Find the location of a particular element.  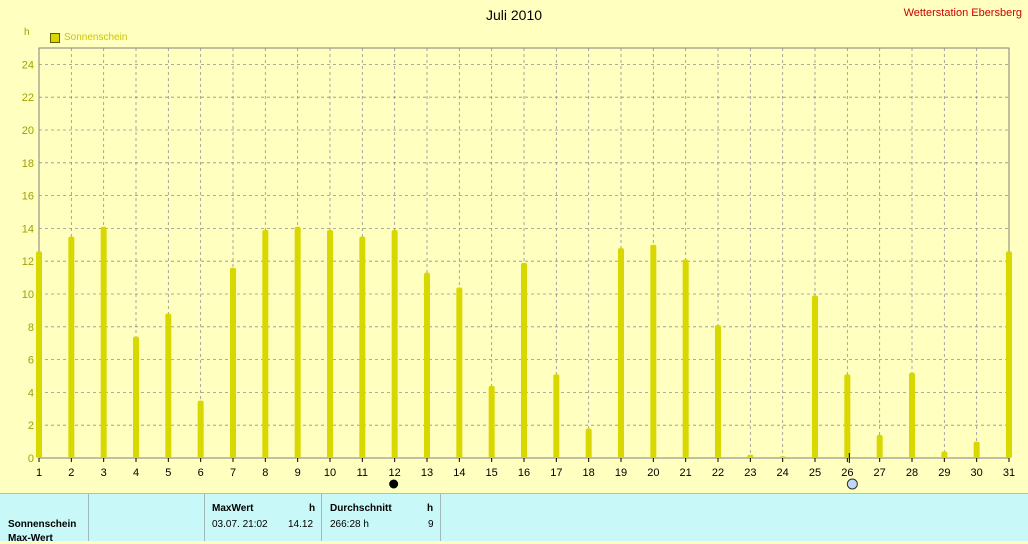

max-header: MaxWert is located at coordinates (233, 508).